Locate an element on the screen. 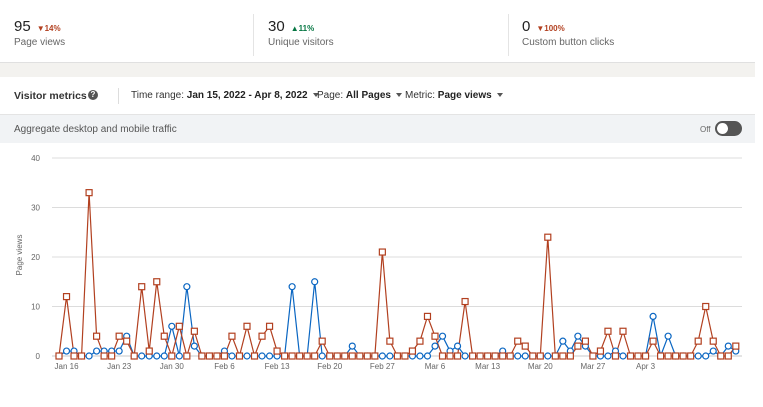 This screenshot has width=763, height=407. x-tick-label: Jan 30 is located at coordinates (172, 366).